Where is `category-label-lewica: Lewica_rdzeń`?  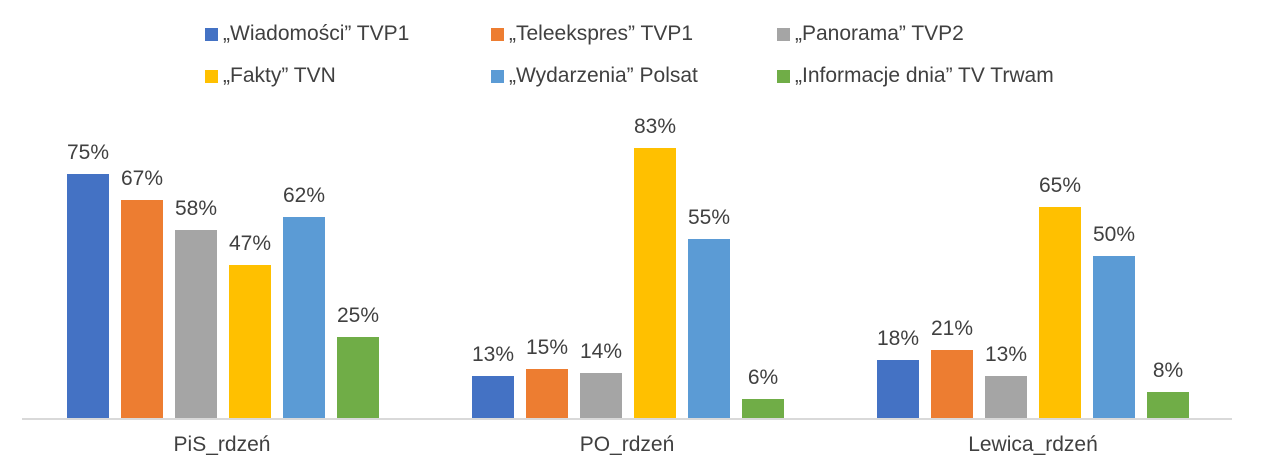 category-label-lewica: Lewica_rdzeń is located at coordinates (1033, 444).